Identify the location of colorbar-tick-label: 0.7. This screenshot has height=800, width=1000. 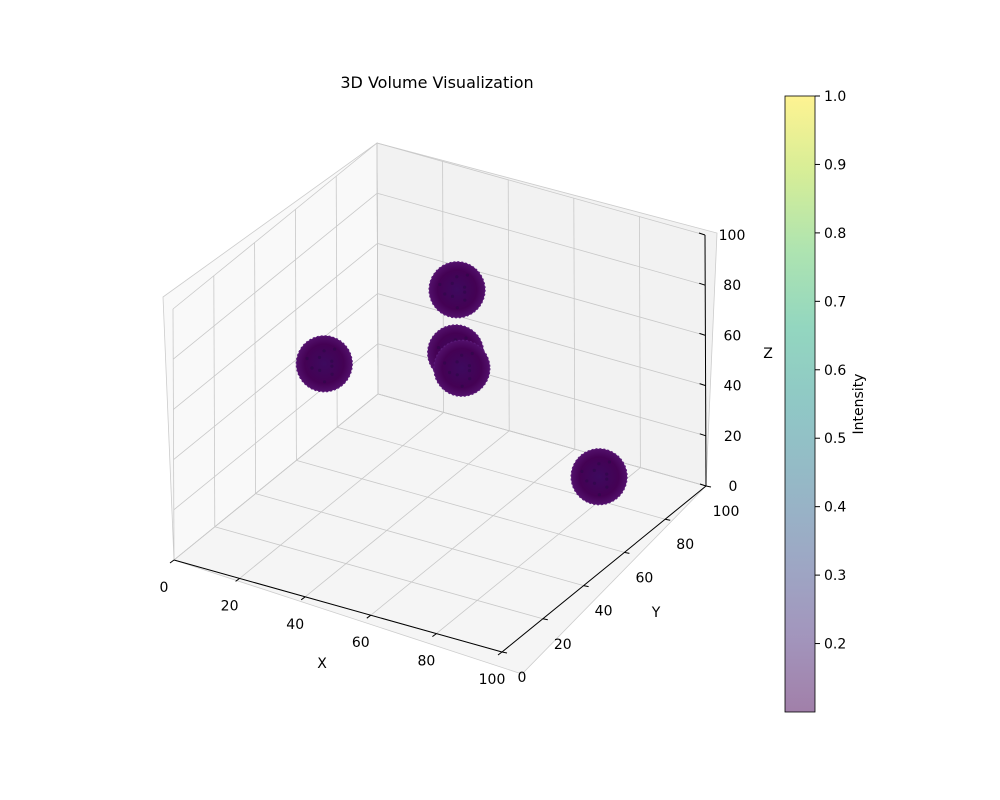
(835, 302).